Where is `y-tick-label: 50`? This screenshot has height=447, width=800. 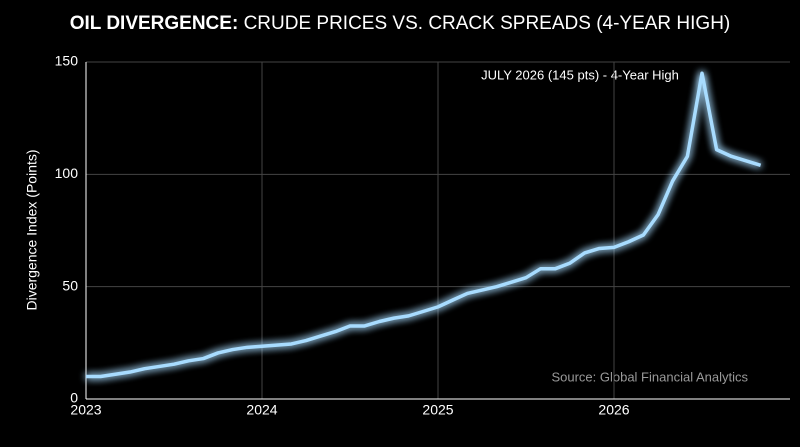
y-tick-label: 50 is located at coordinates (70, 285).